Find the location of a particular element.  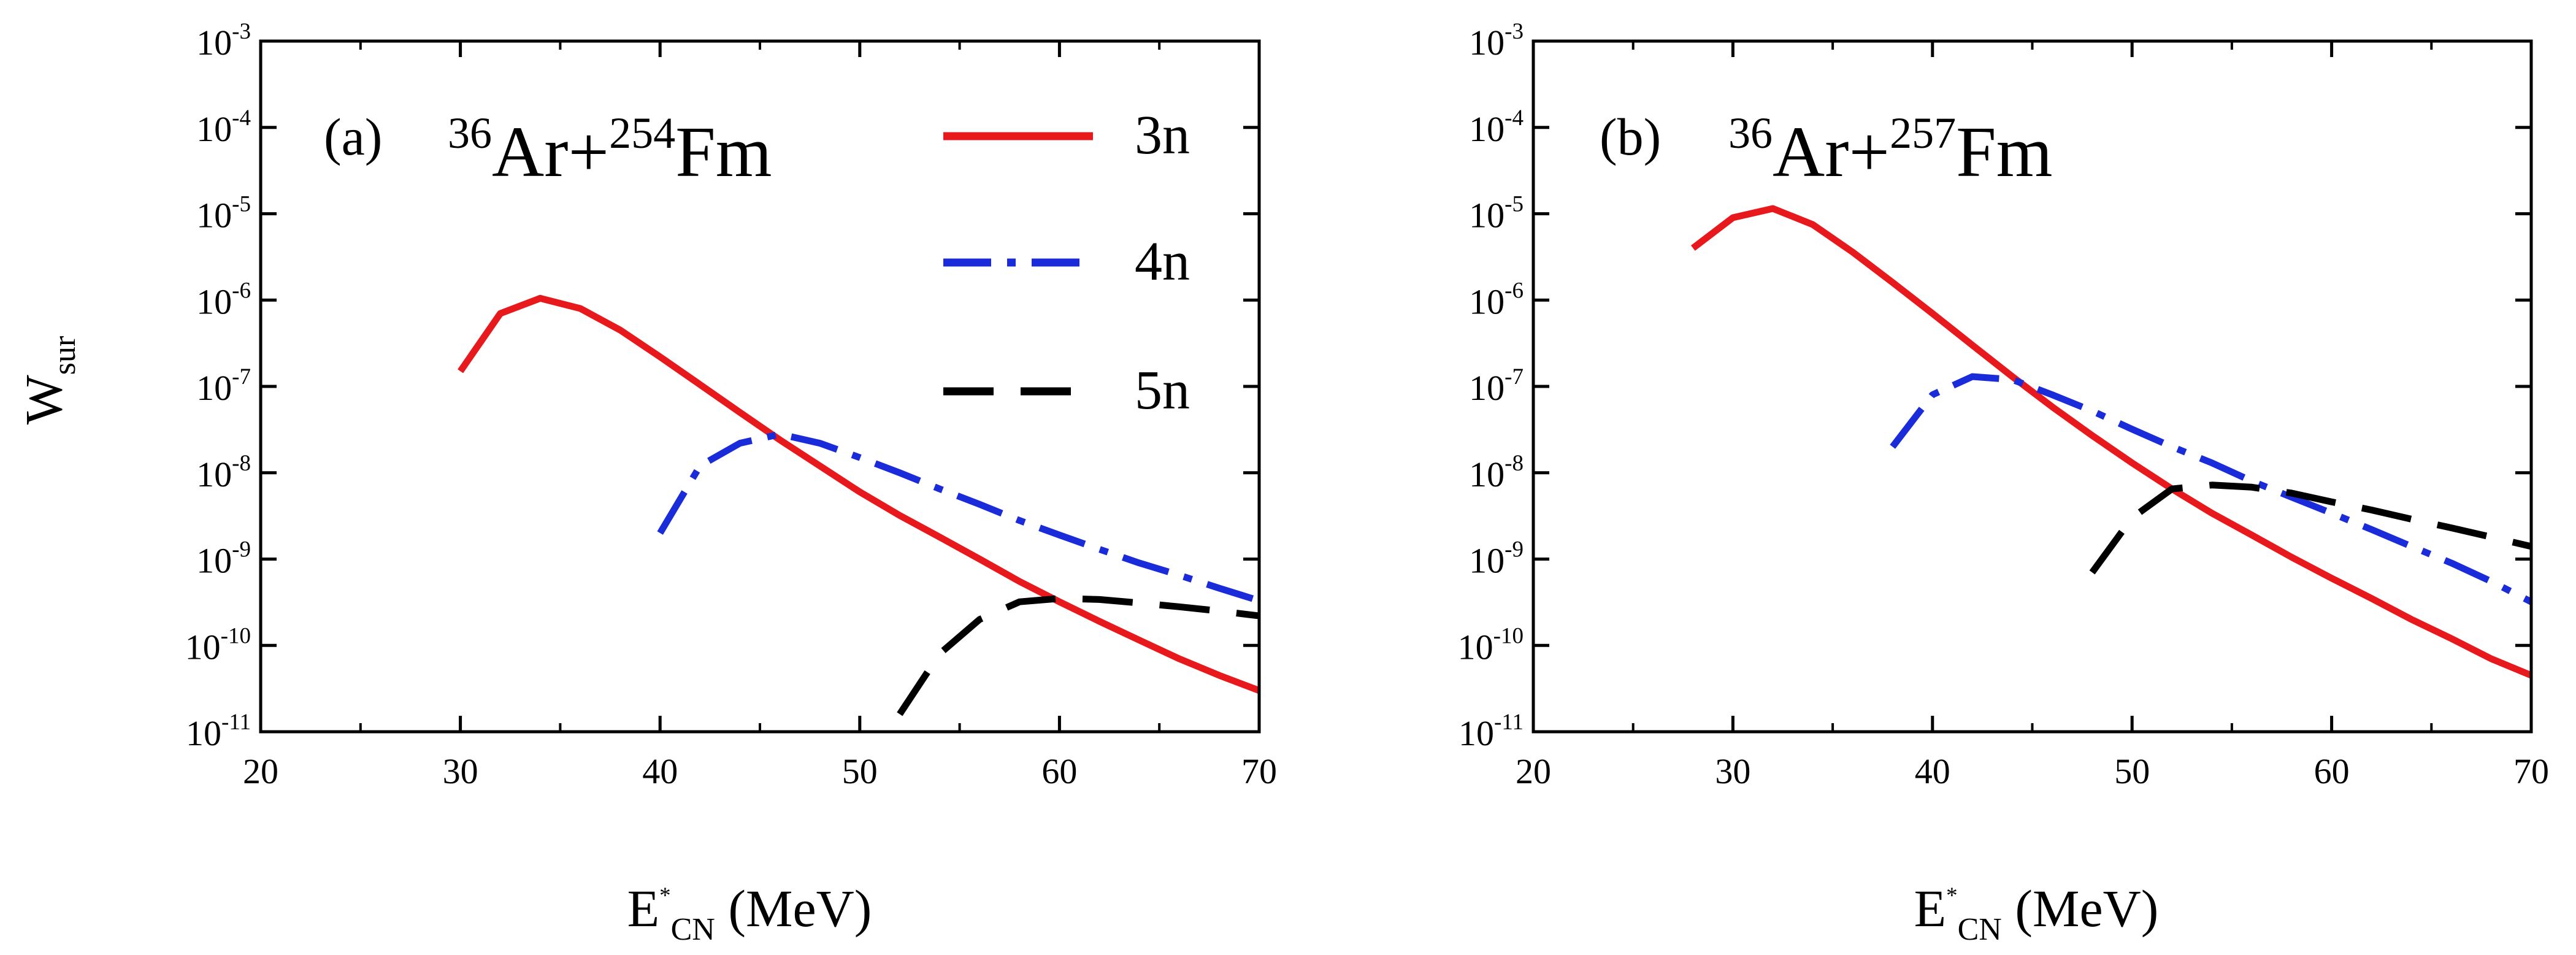

series-layer-a is located at coordinates (859, 505).